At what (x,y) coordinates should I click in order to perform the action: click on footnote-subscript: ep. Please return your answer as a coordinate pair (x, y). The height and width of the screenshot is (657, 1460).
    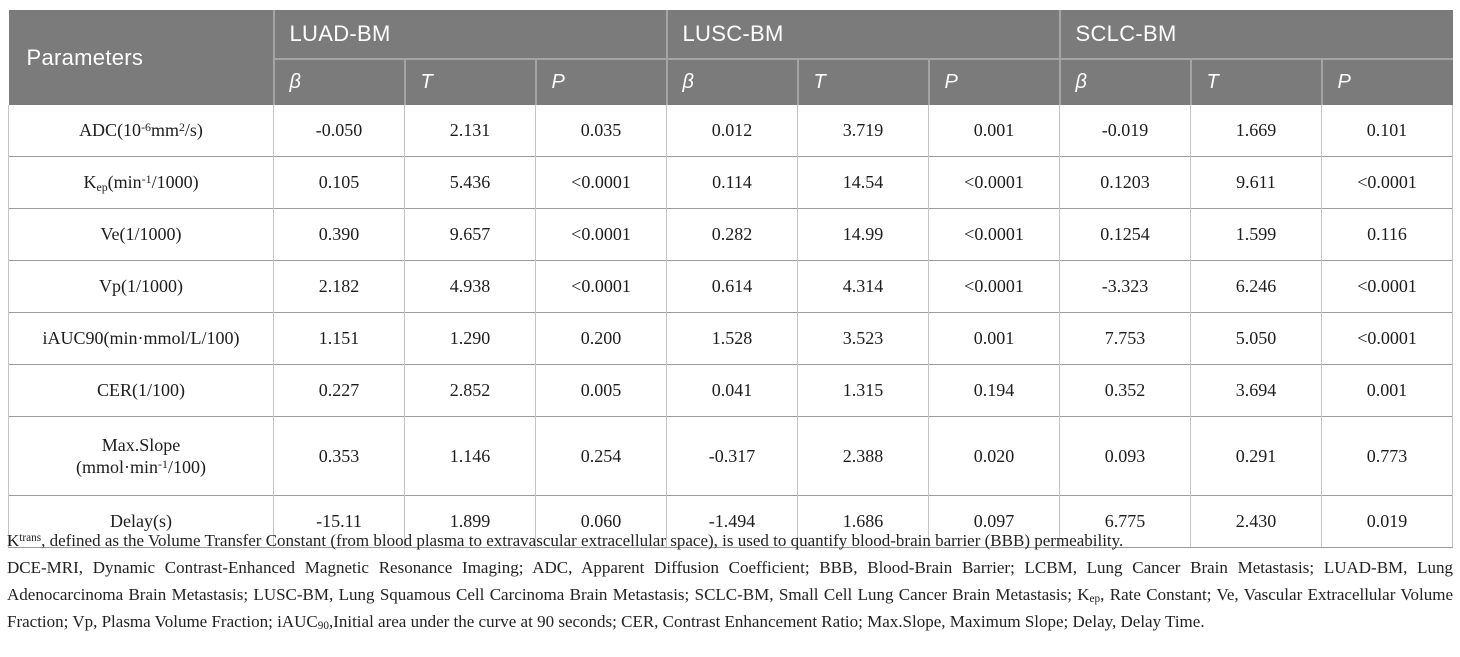
    Looking at the image, I should click on (1095, 599).